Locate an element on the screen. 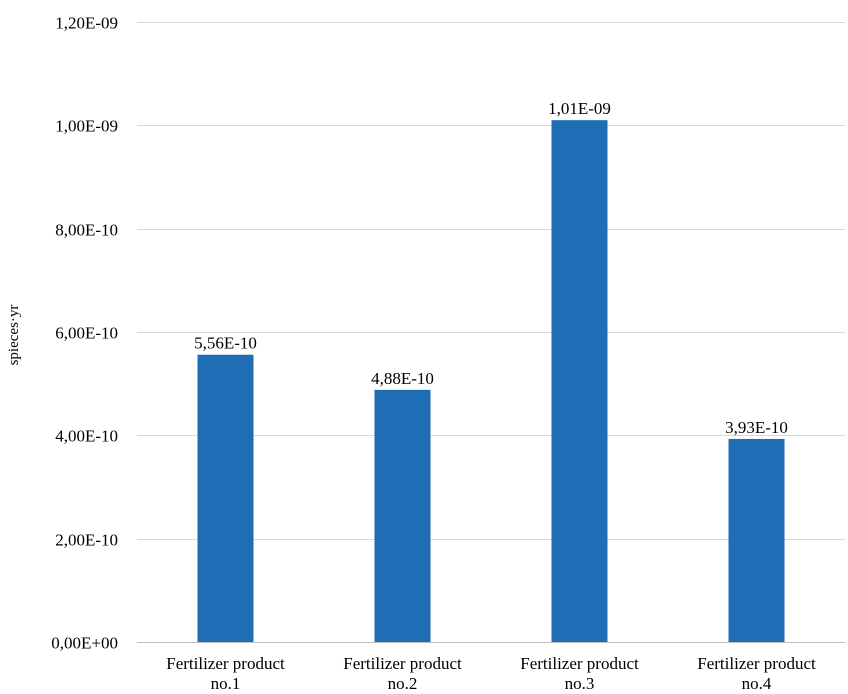 This screenshot has width=848, height=694. y-axis-title: spieces·yr is located at coordinates (14, 335).